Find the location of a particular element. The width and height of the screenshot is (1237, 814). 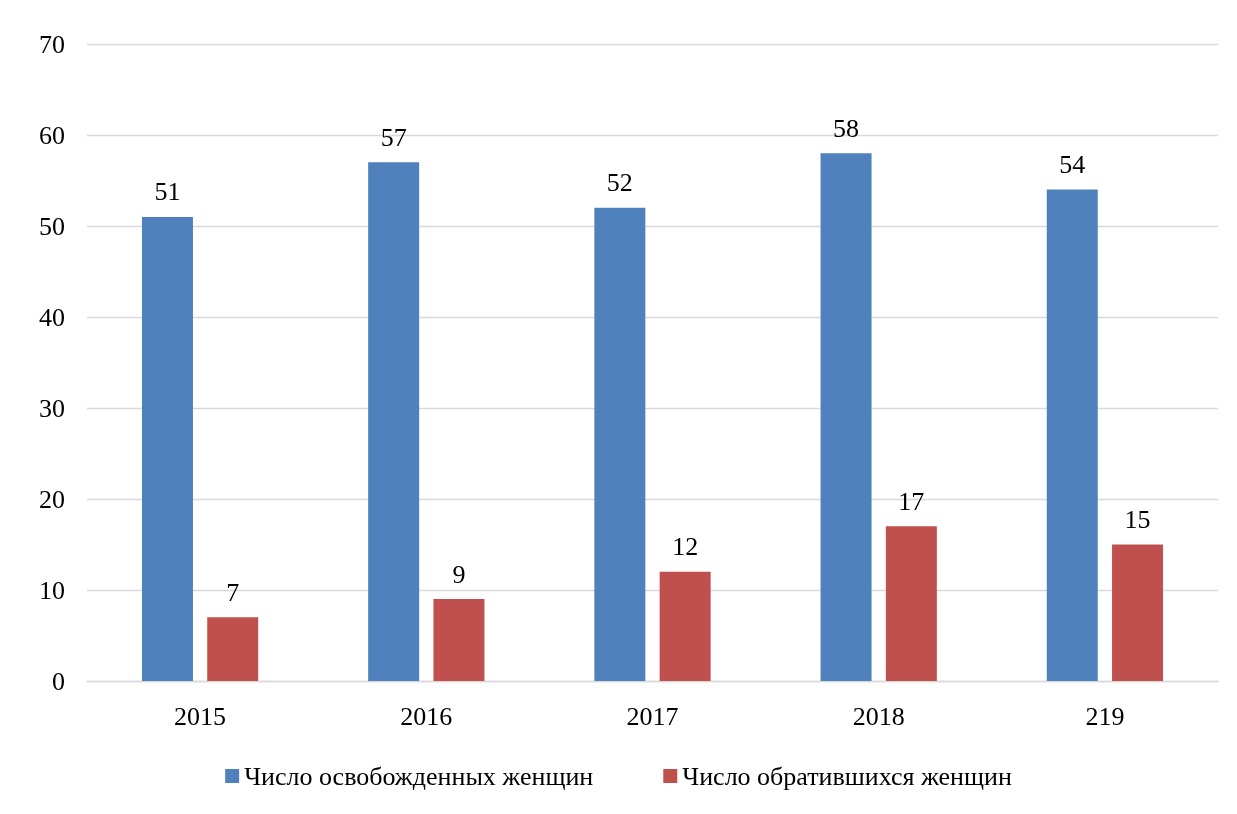

data-label: 7 is located at coordinates (233, 592).